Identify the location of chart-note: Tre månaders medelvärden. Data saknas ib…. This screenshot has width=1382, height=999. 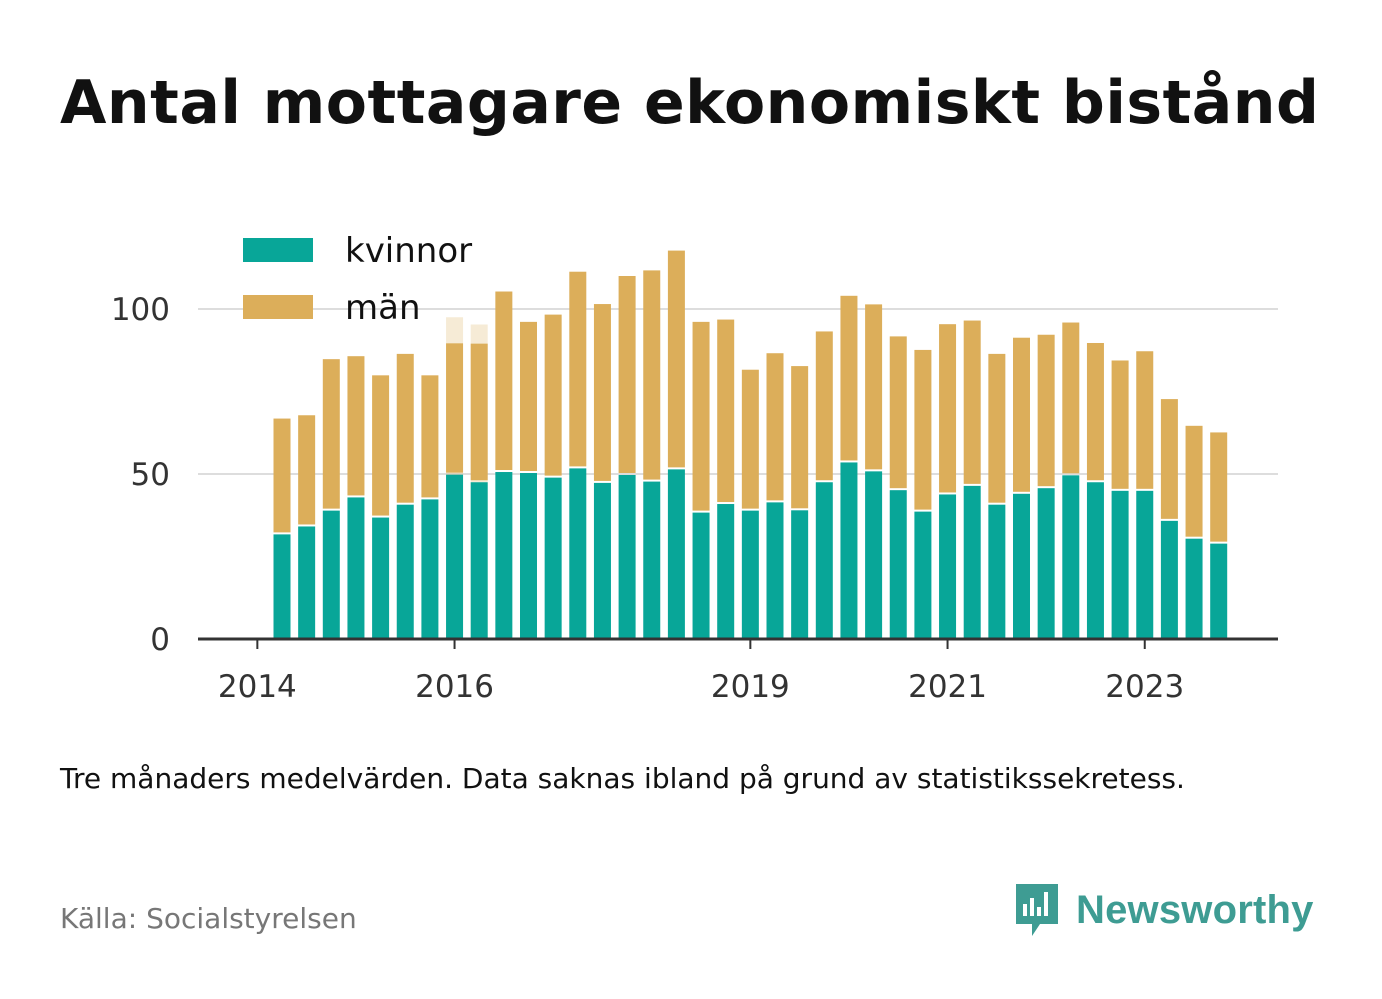
(622, 778).